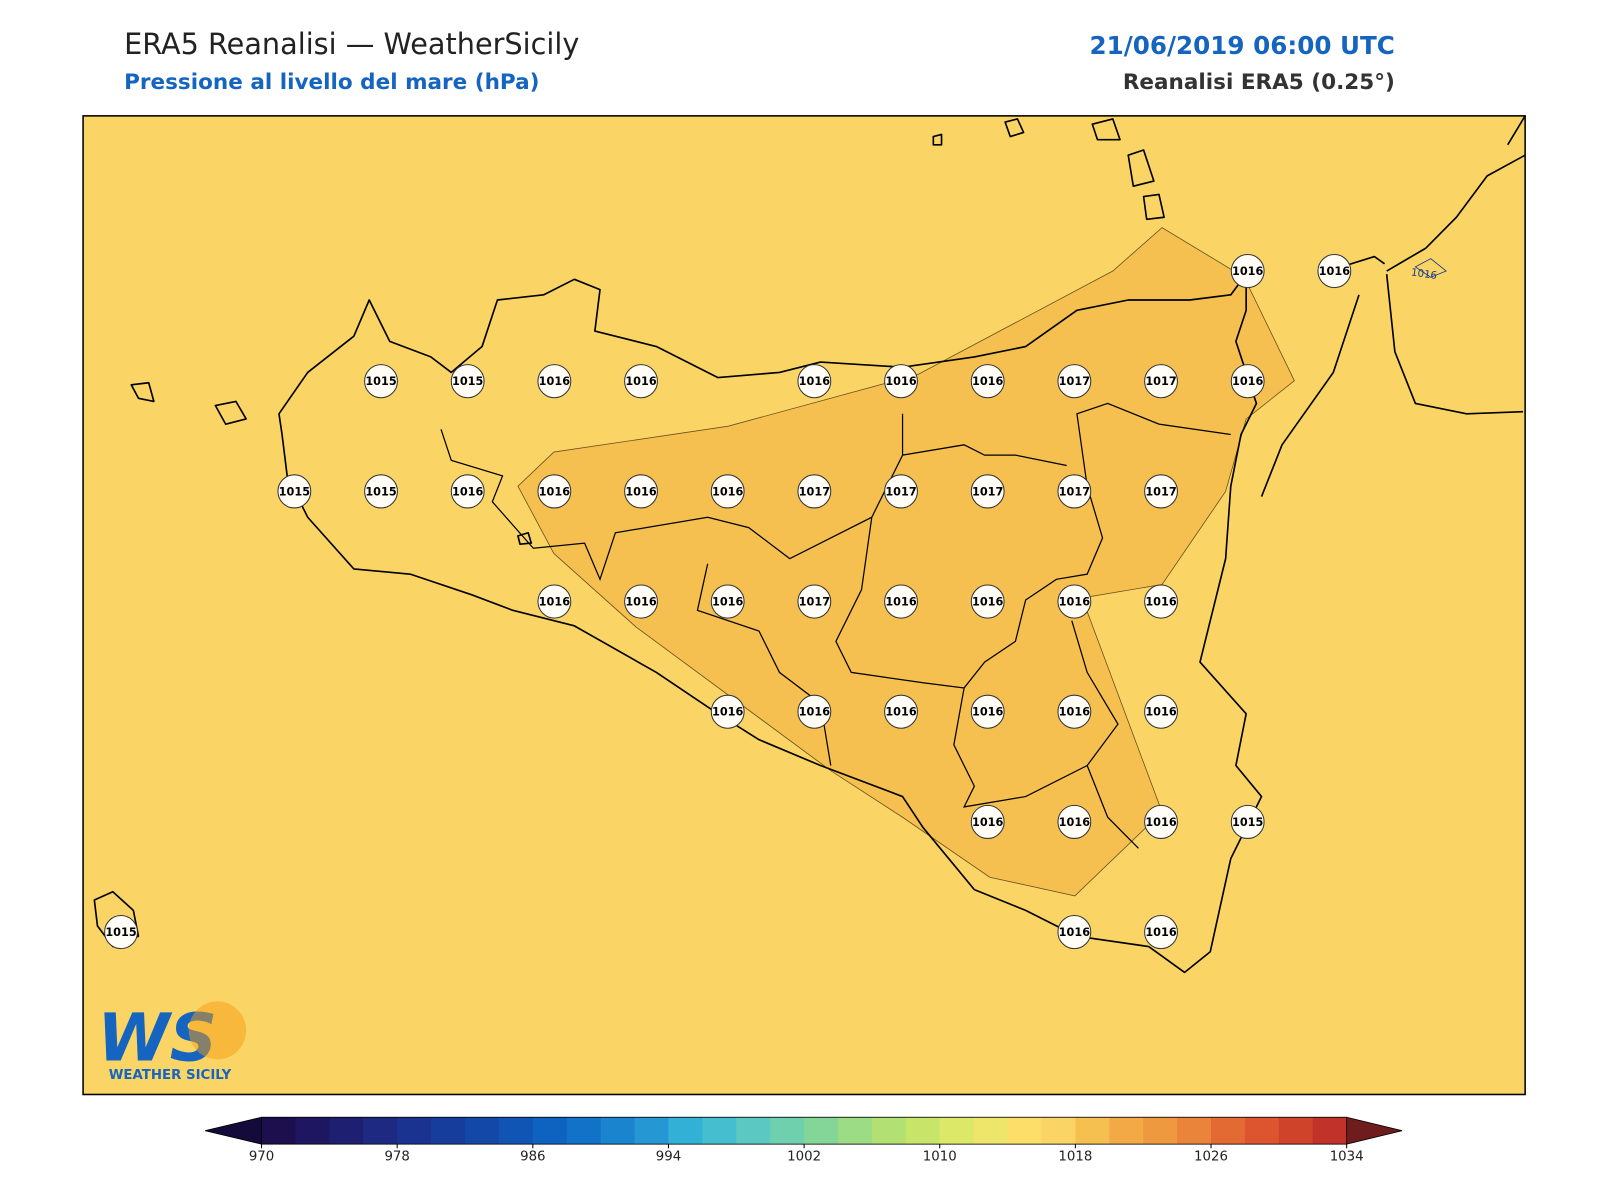 The image size is (1600, 1200). I want to click on datetime: 21/06/2019 06:00 UTC, so click(1242, 45).